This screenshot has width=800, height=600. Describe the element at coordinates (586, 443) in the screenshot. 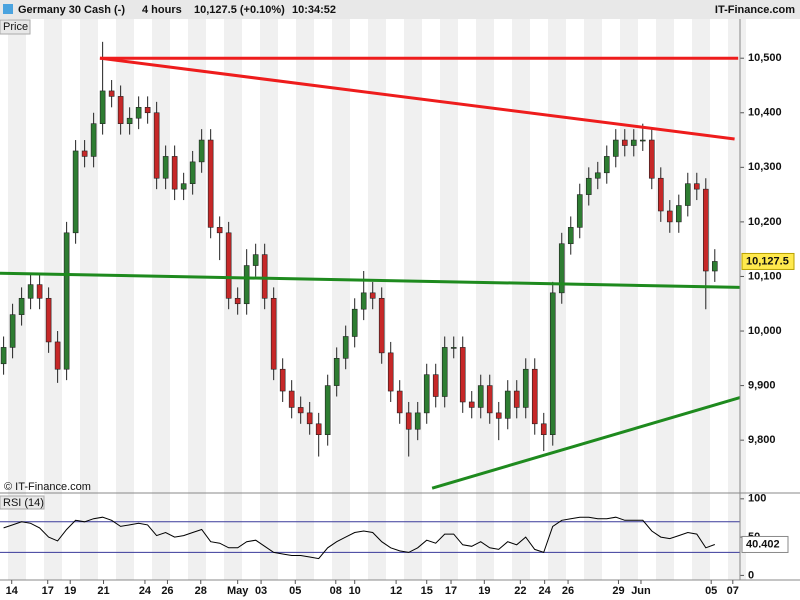

I see `trend-line` at that location.